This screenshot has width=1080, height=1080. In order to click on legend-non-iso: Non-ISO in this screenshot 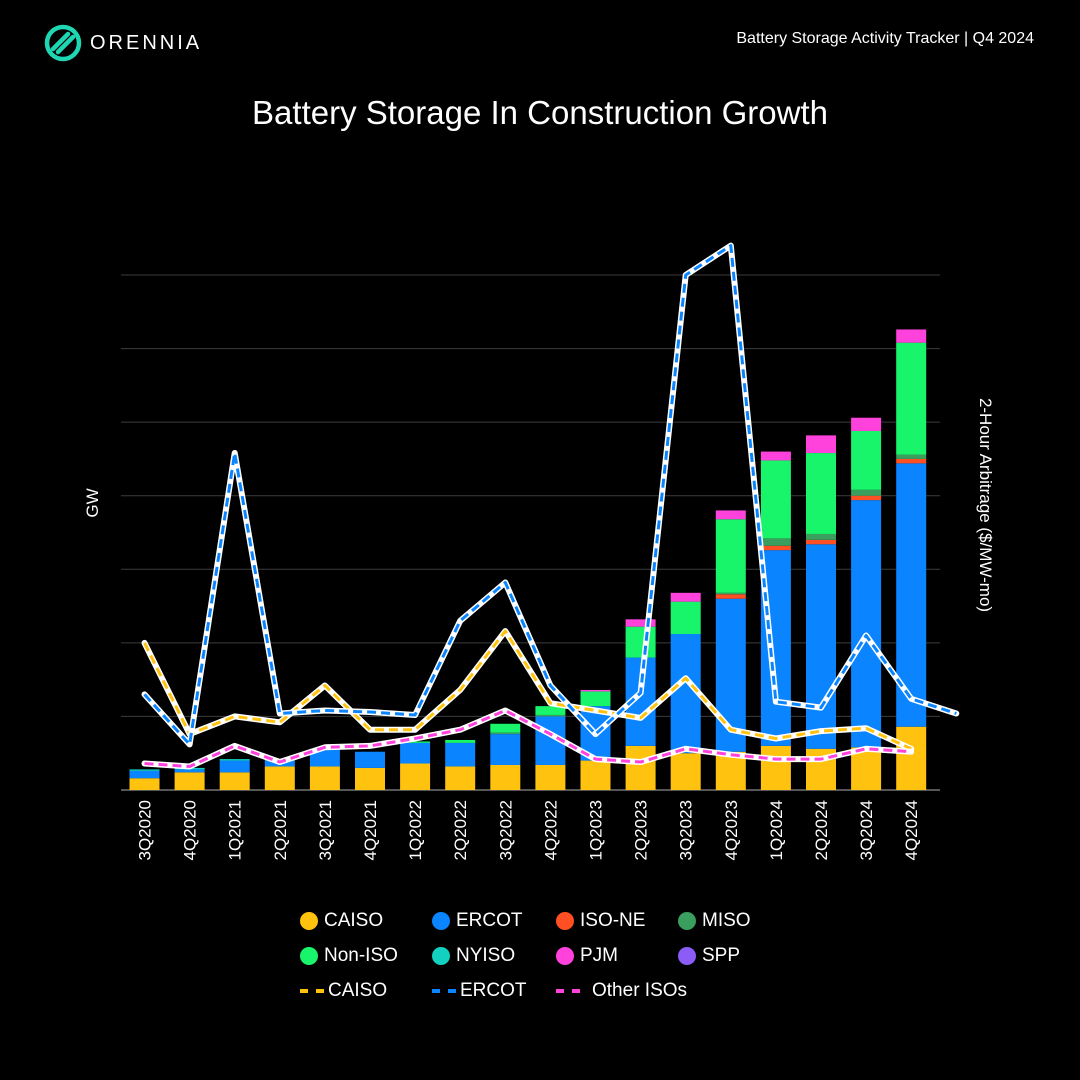, I will do `click(366, 956)`.